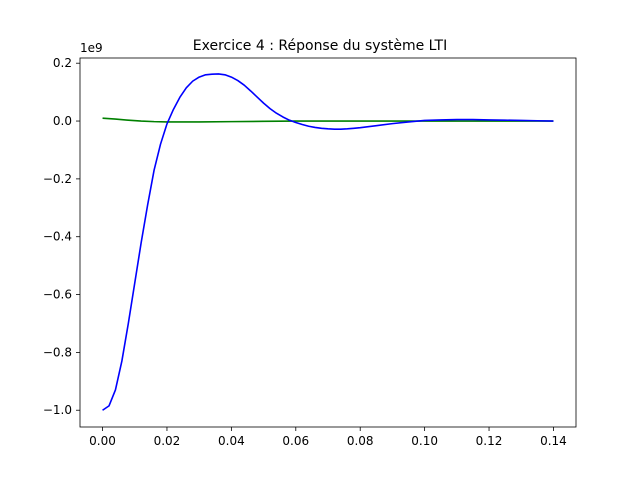  What do you see at coordinates (57, 179) in the screenshot?
I see `y-tick-label: −0.2` at bounding box center [57, 179].